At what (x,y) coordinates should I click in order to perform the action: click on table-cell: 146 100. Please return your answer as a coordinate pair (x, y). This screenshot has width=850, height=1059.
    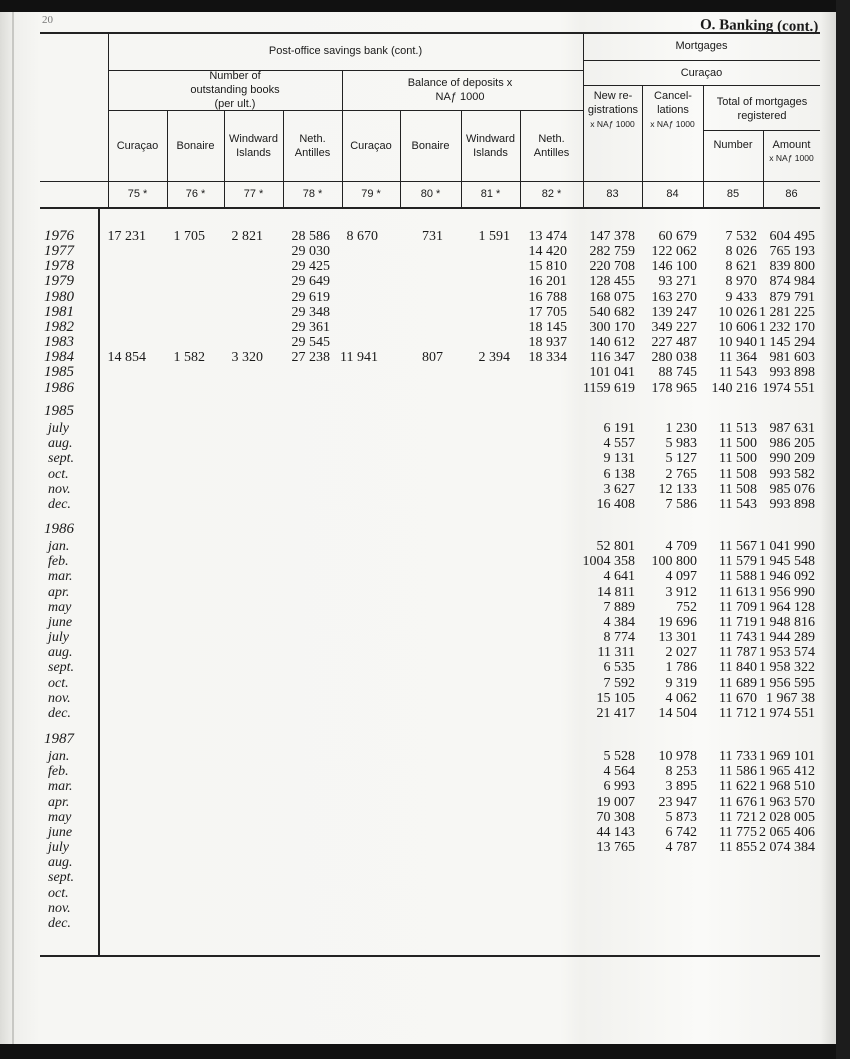
    Looking at the image, I should click on (674, 267).